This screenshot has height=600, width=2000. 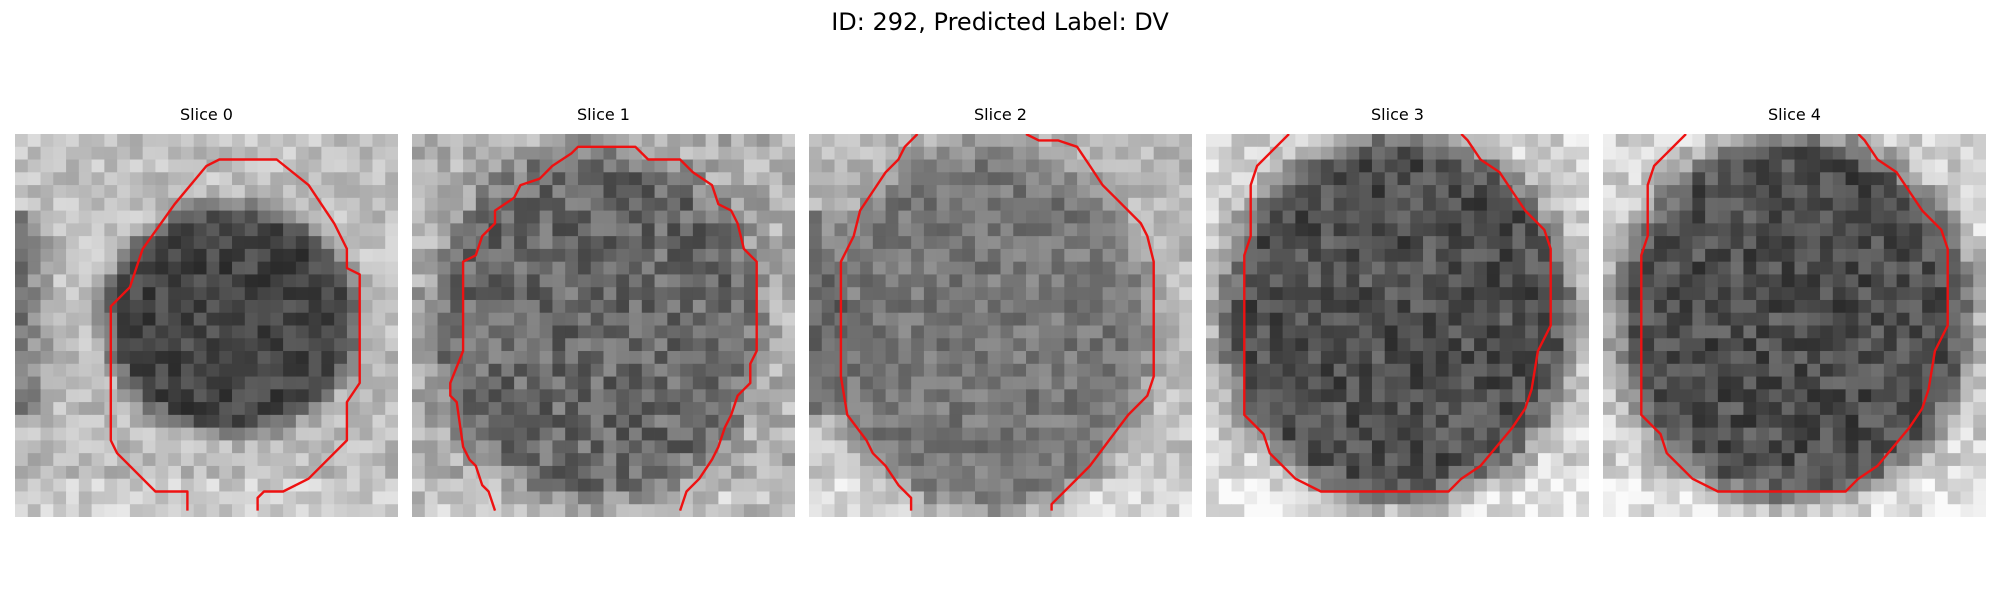 I want to click on slice-panel-4: Slice 4, so click(x=1794, y=314).